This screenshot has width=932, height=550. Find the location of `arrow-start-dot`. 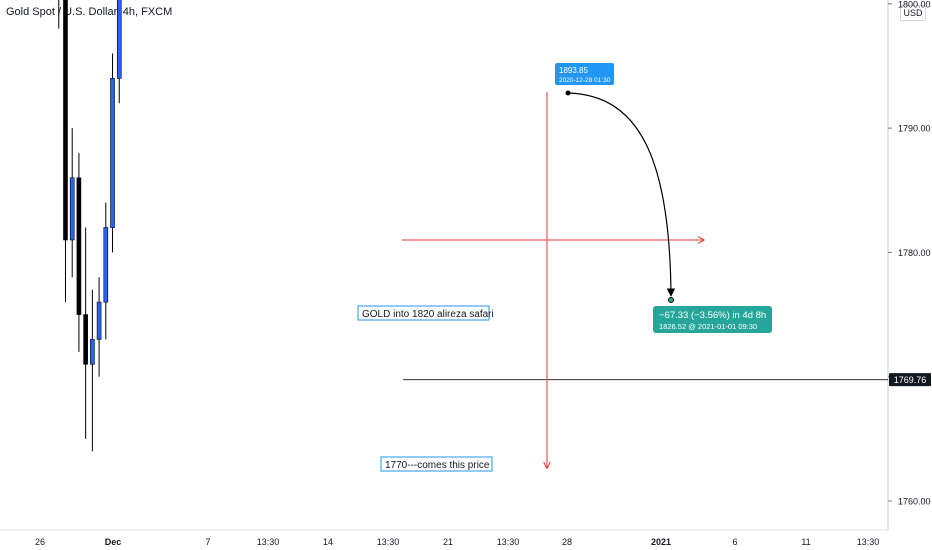

arrow-start-dot is located at coordinates (568, 93).